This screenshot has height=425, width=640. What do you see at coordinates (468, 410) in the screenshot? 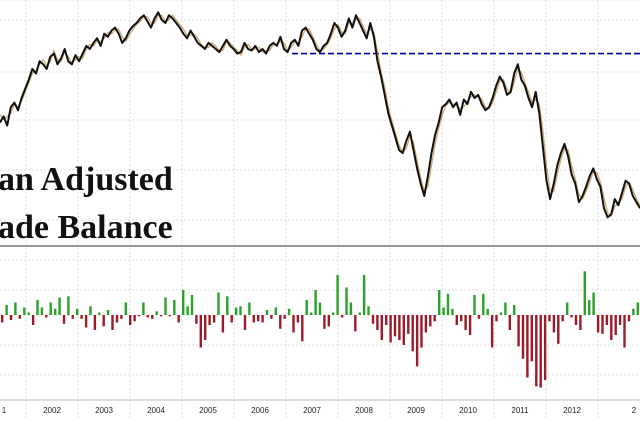
I see `x-tick-label: 2010` at bounding box center [468, 410].